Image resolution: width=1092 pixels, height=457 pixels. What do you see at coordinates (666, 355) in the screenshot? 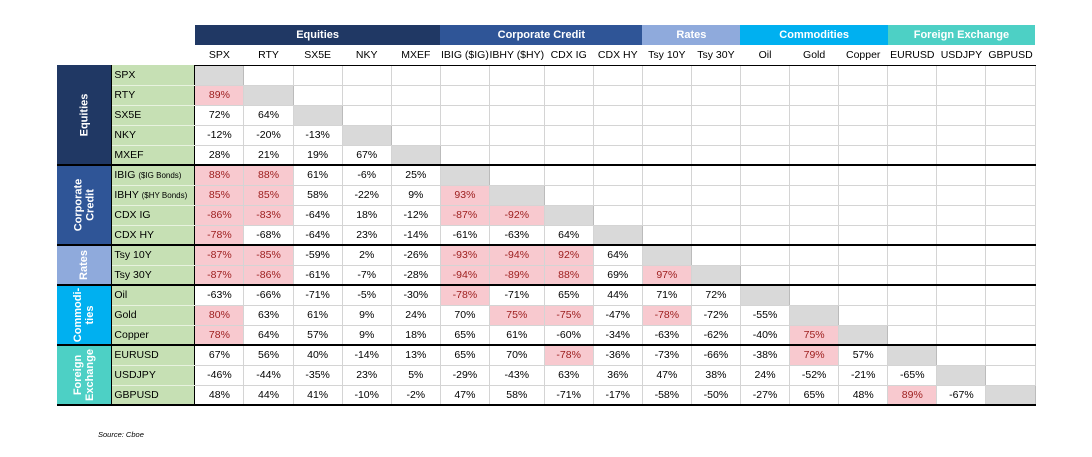
I see `correlation-cell: -73%` at bounding box center [666, 355].